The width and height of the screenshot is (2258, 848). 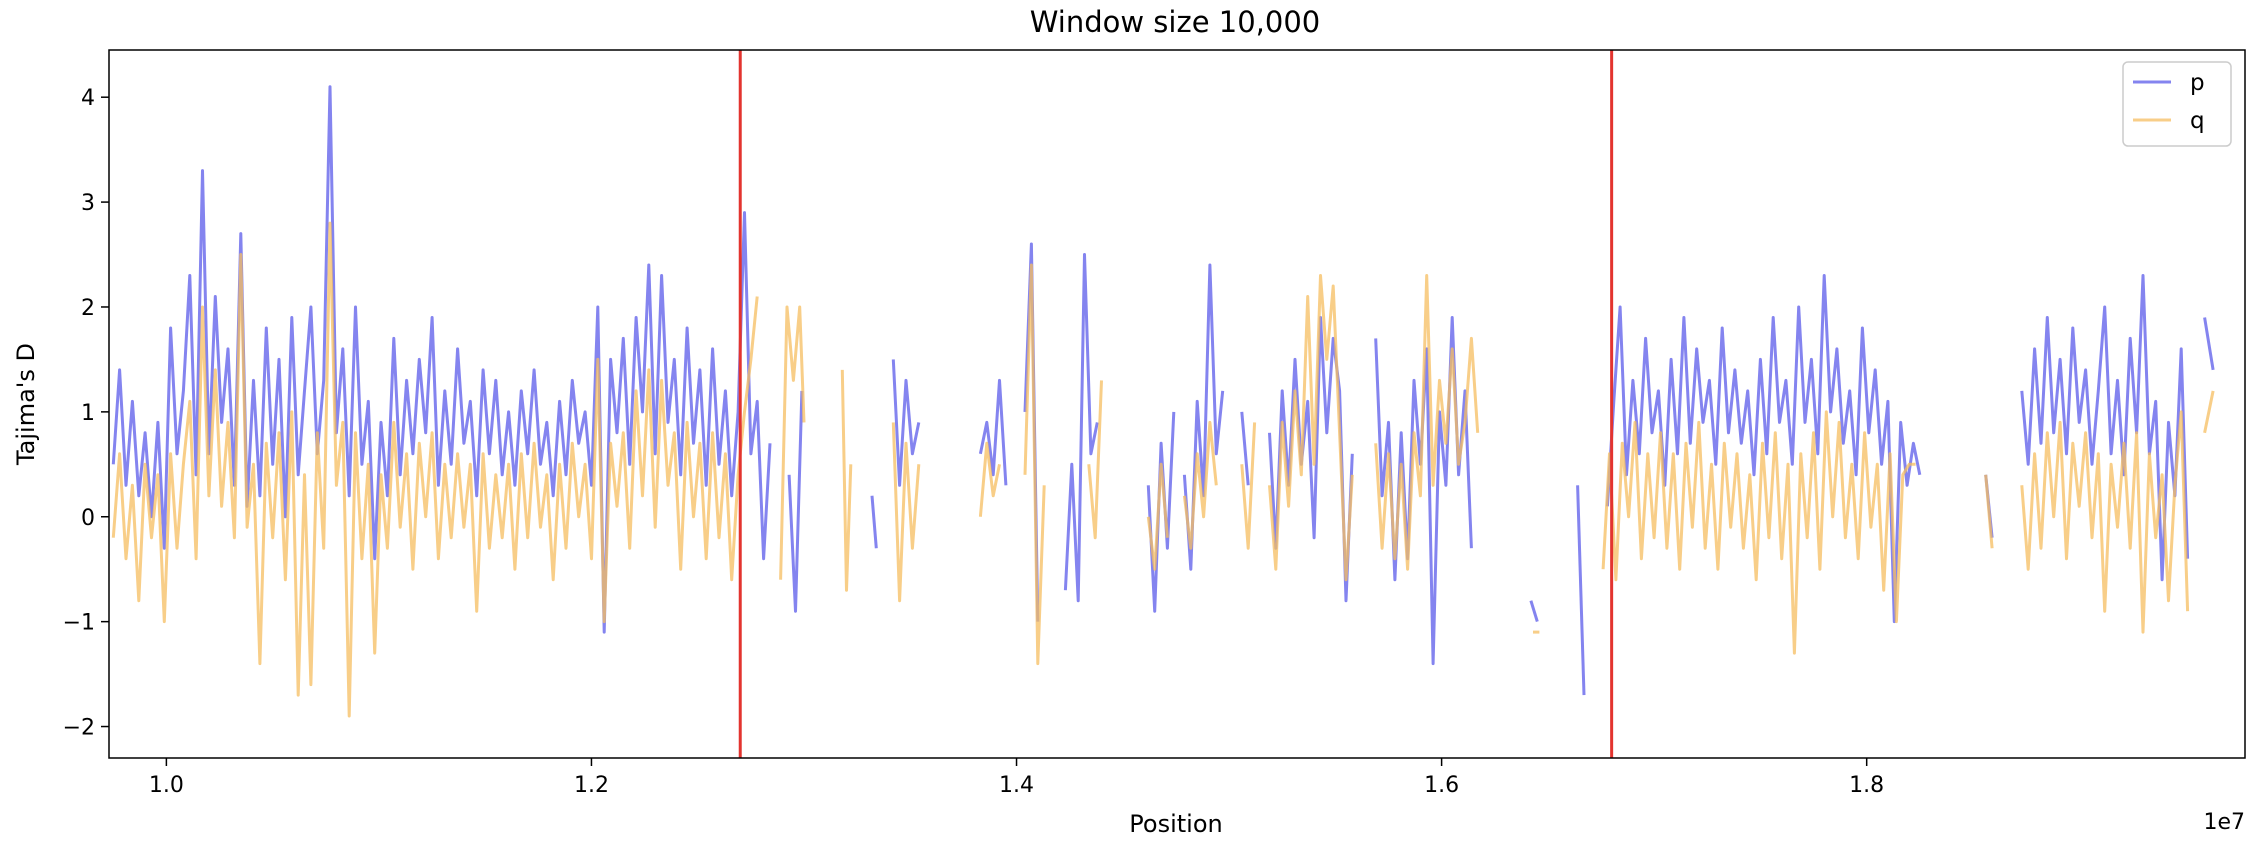 What do you see at coordinates (1175, 824) in the screenshot?
I see `x-axis-label: Position` at bounding box center [1175, 824].